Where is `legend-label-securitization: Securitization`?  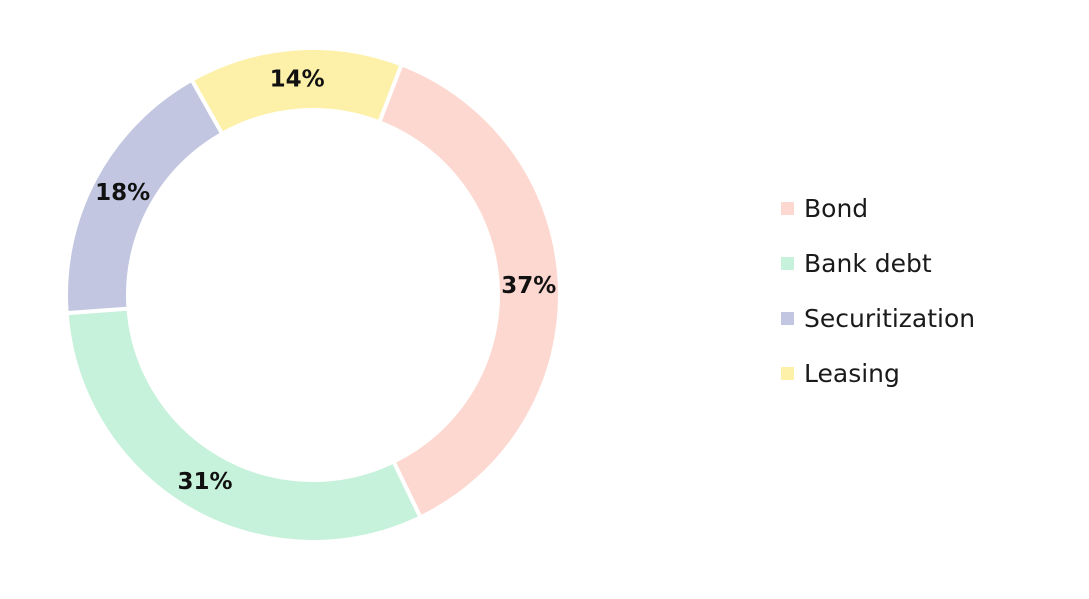 legend-label-securitization: Securitization is located at coordinates (890, 318).